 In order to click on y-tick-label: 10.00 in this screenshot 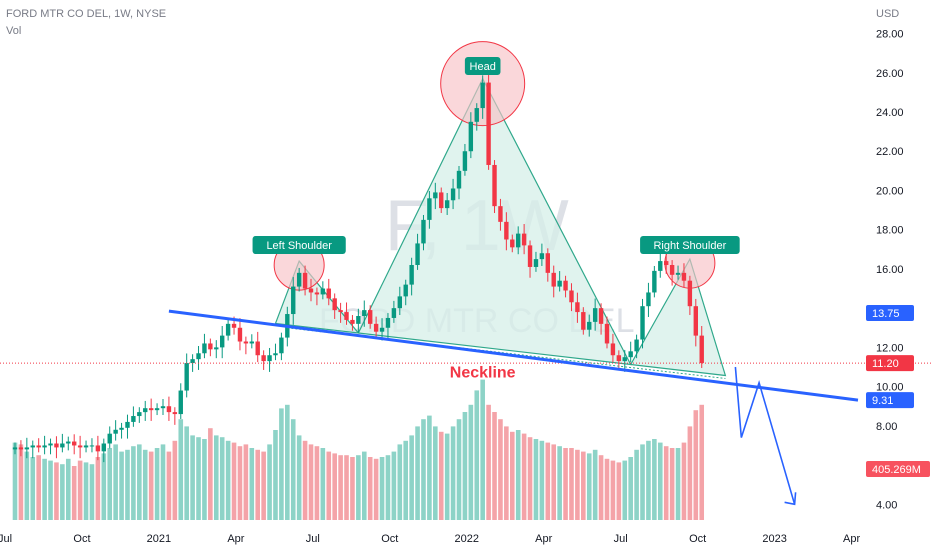, I will do `click(890, 388)`.